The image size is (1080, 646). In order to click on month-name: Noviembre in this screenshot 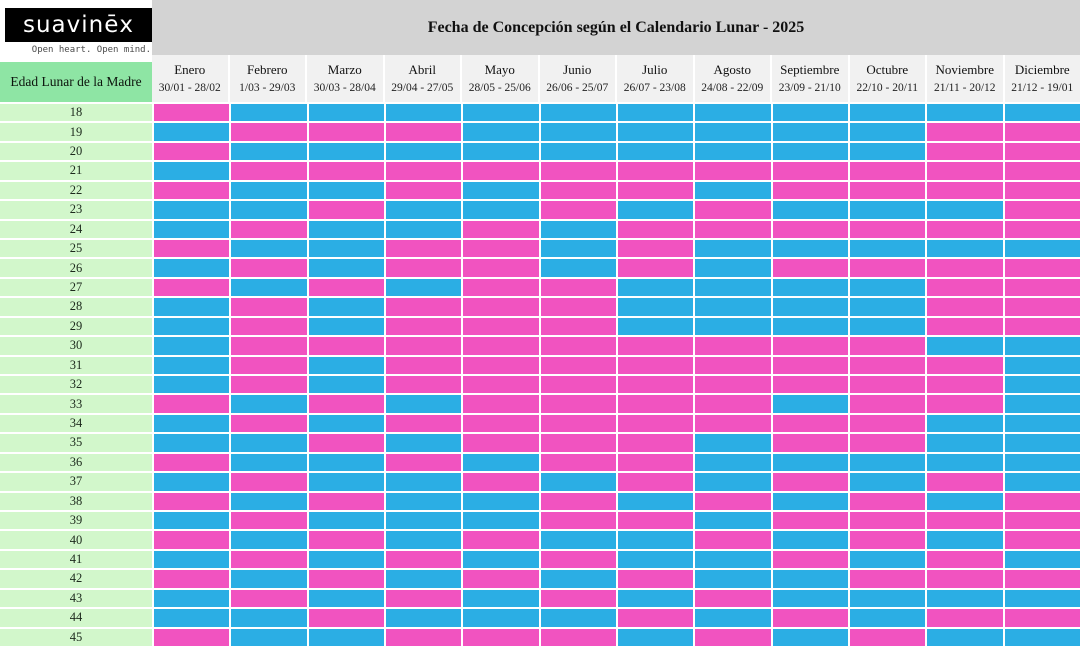, I will do `click(964, 70)`.